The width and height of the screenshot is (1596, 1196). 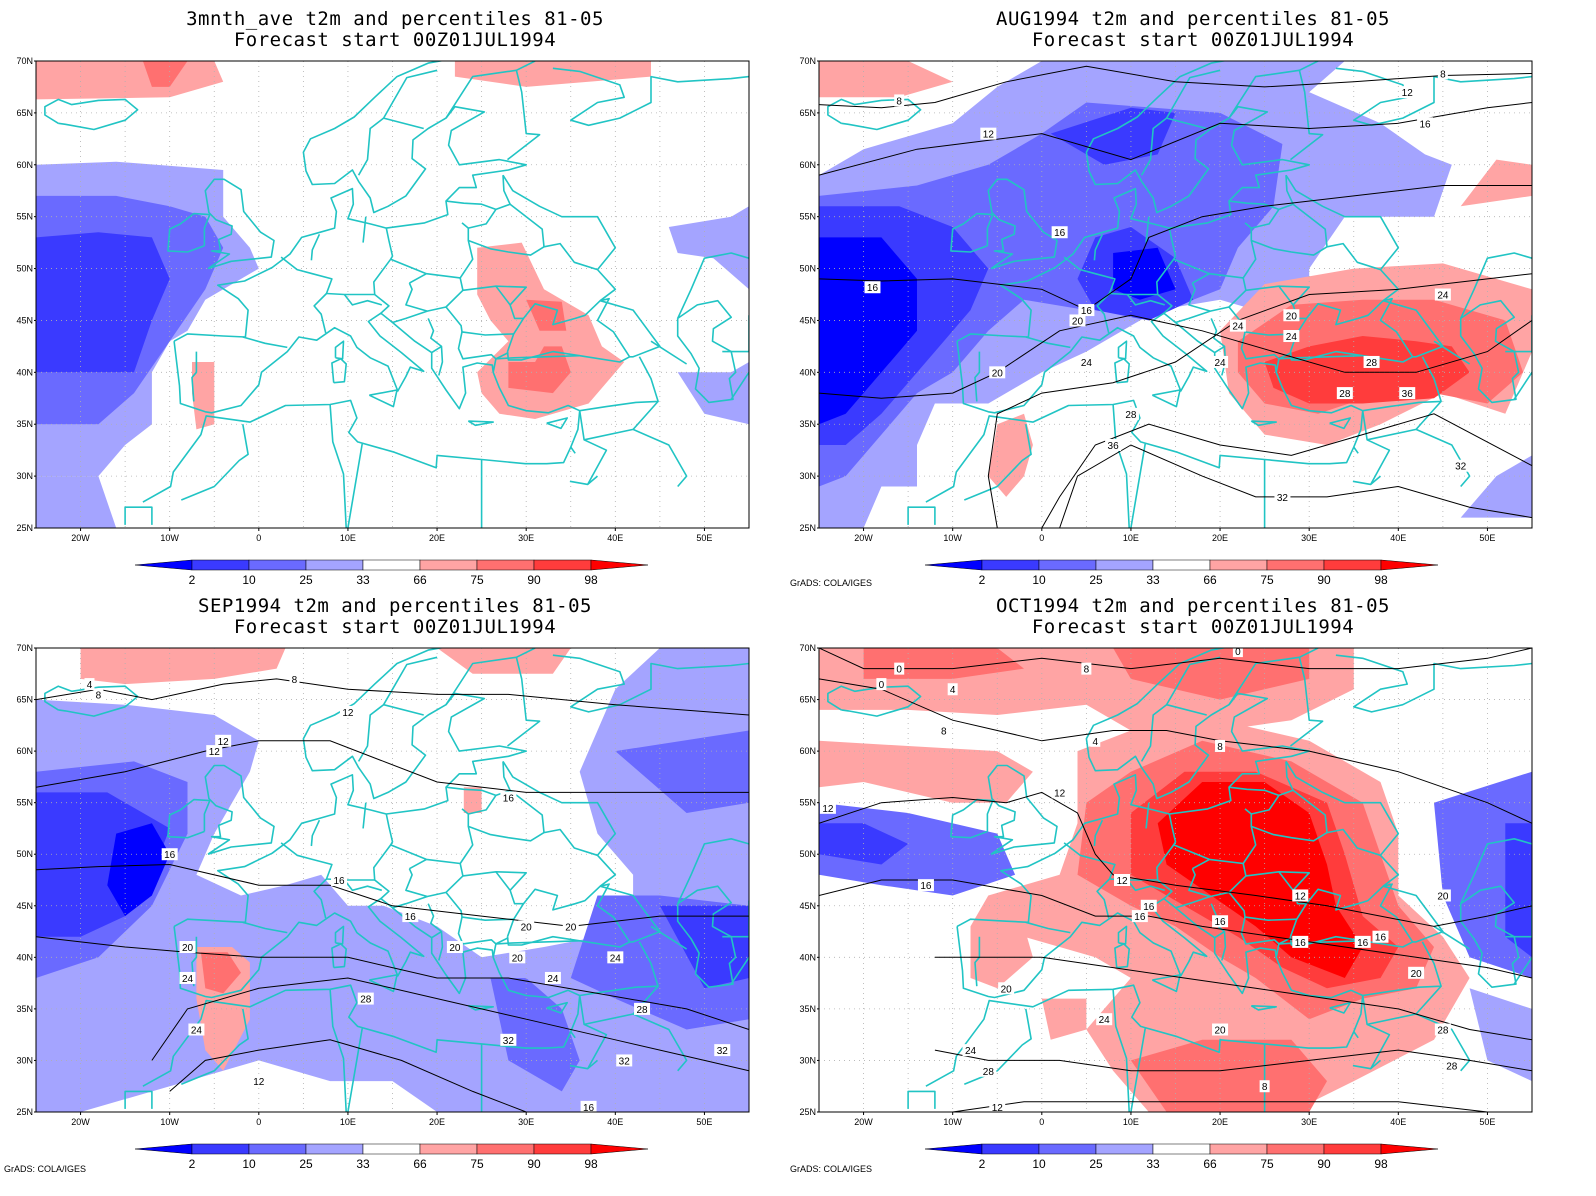 What do you see at coordinates (1041, 538) in the screenshot?
I see `longitude-label: 0` at bounding box center [1041, 538].